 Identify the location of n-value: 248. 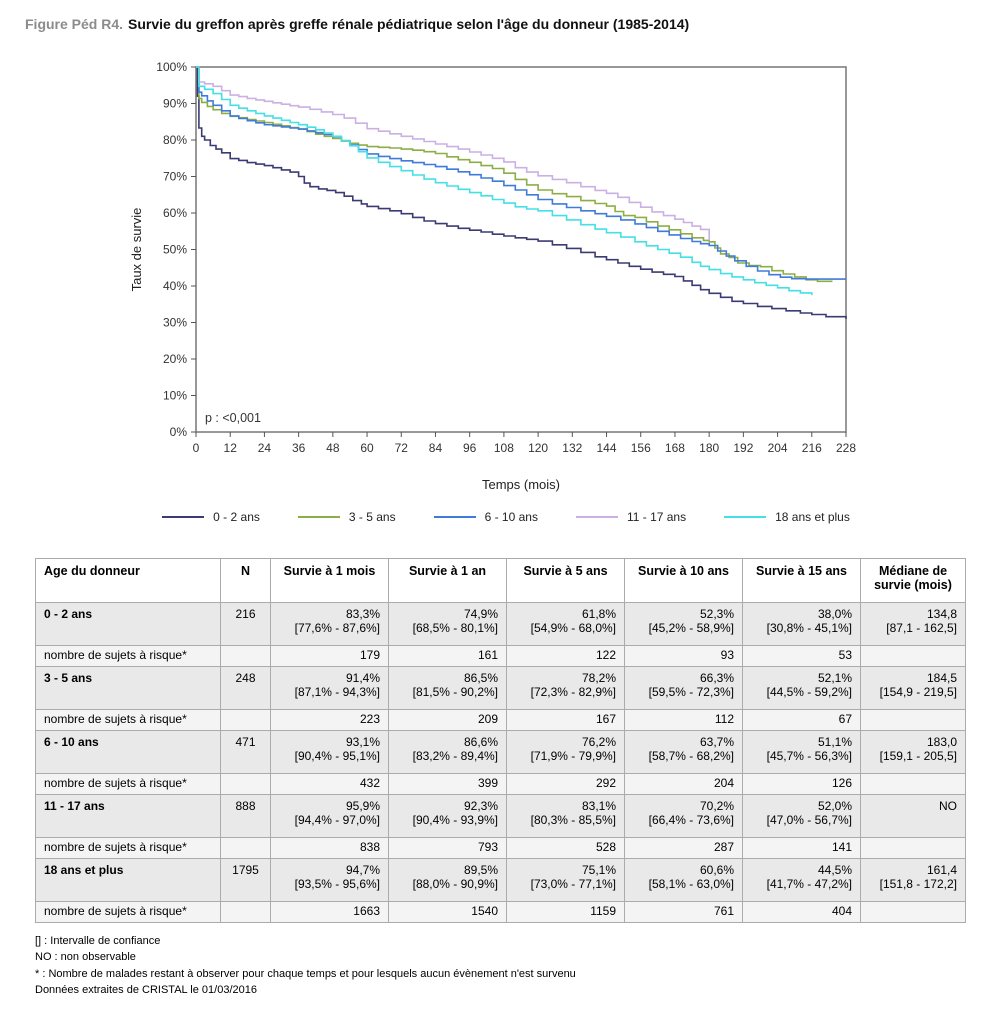
(245, 687).